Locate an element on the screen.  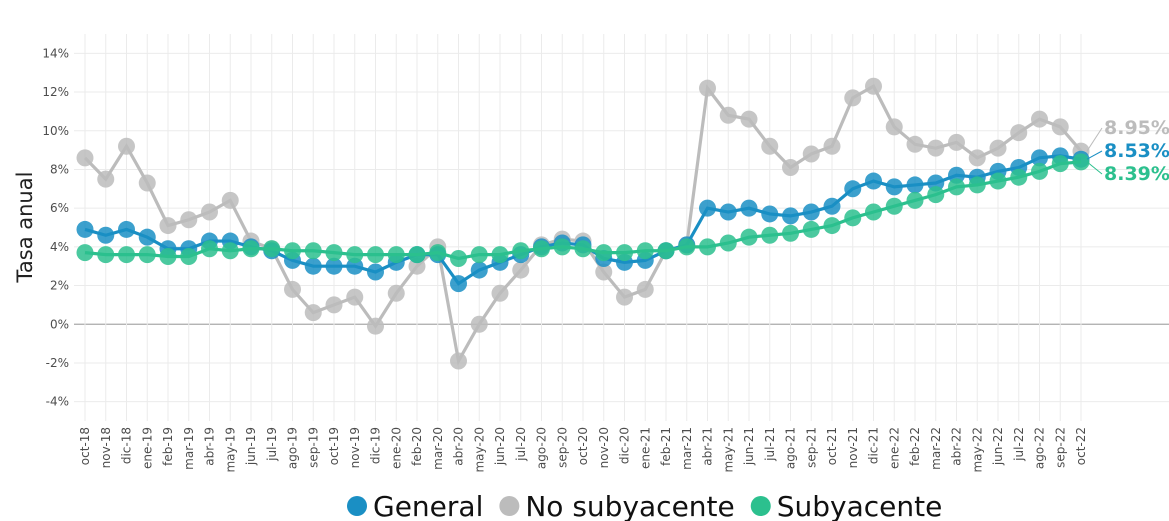
x-tick-label: abr-20 is located at coordinates (459, 446).